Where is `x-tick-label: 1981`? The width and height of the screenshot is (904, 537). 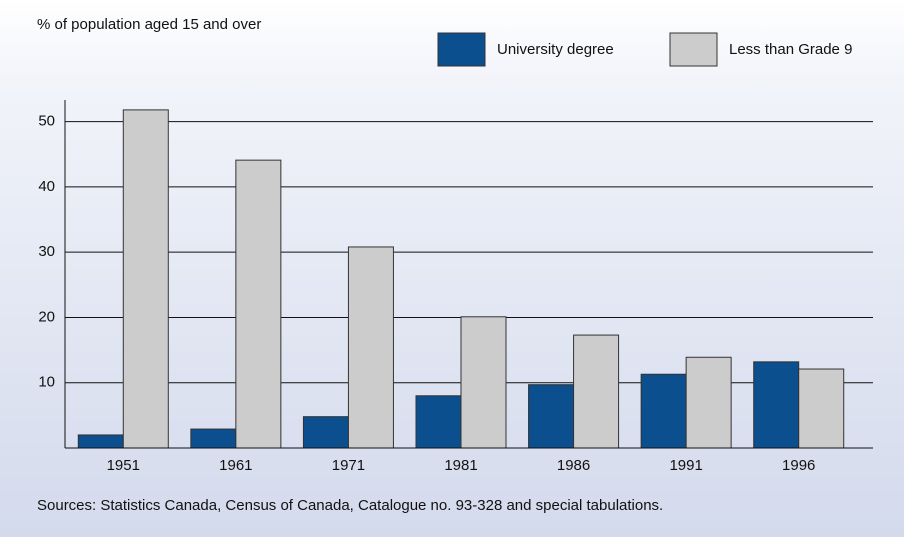
x-tick-label: 1981 is located at coordinates (460, 465).